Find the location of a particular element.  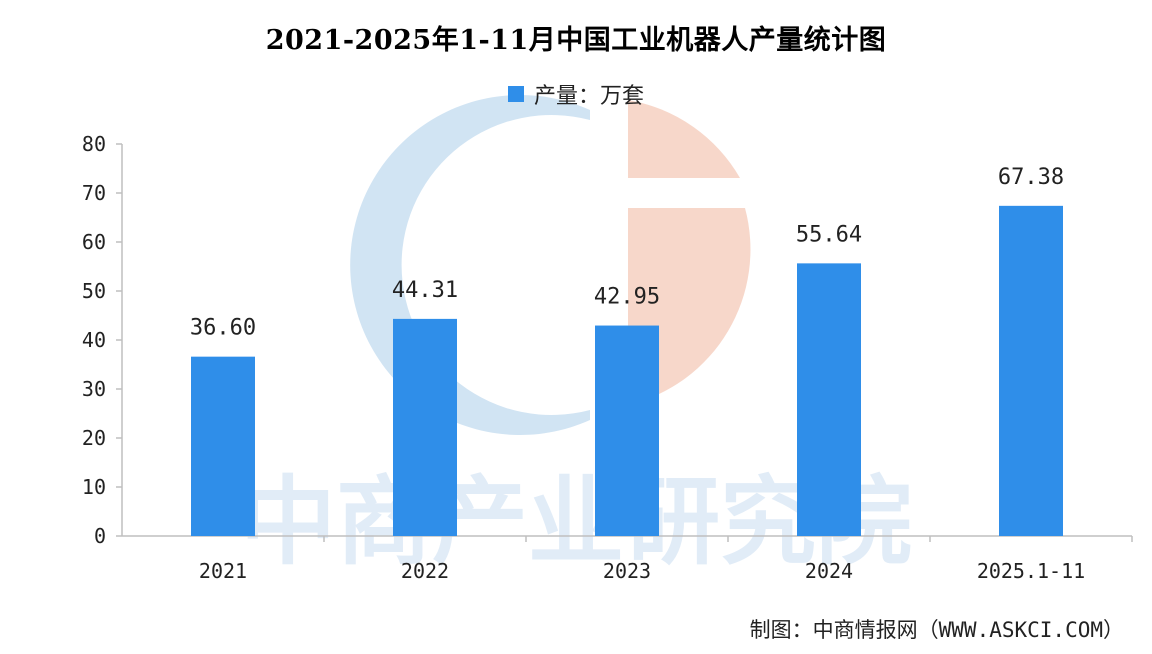

bar-2022 is located at coordinates (425, 427).